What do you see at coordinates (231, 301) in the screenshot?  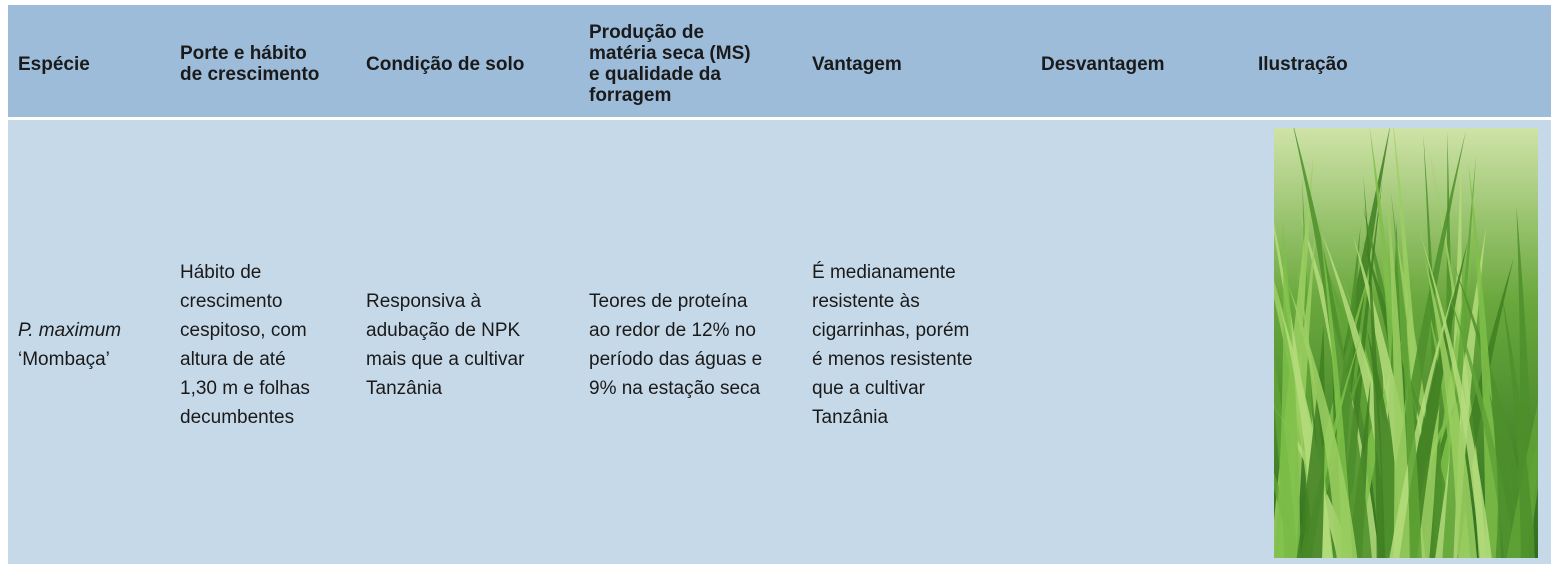 I see `text-line: crescimento` at bounding box center [231, 301].